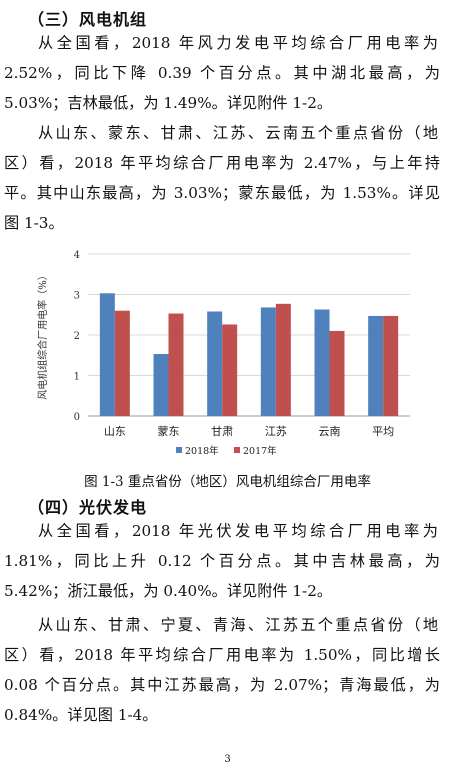 The height and width of the screenshot is (772, 455). What do you see at coordinates (383, 431) in the screenshot?
I see `x-tick-label: 平均` at bounding box center [383, 431].